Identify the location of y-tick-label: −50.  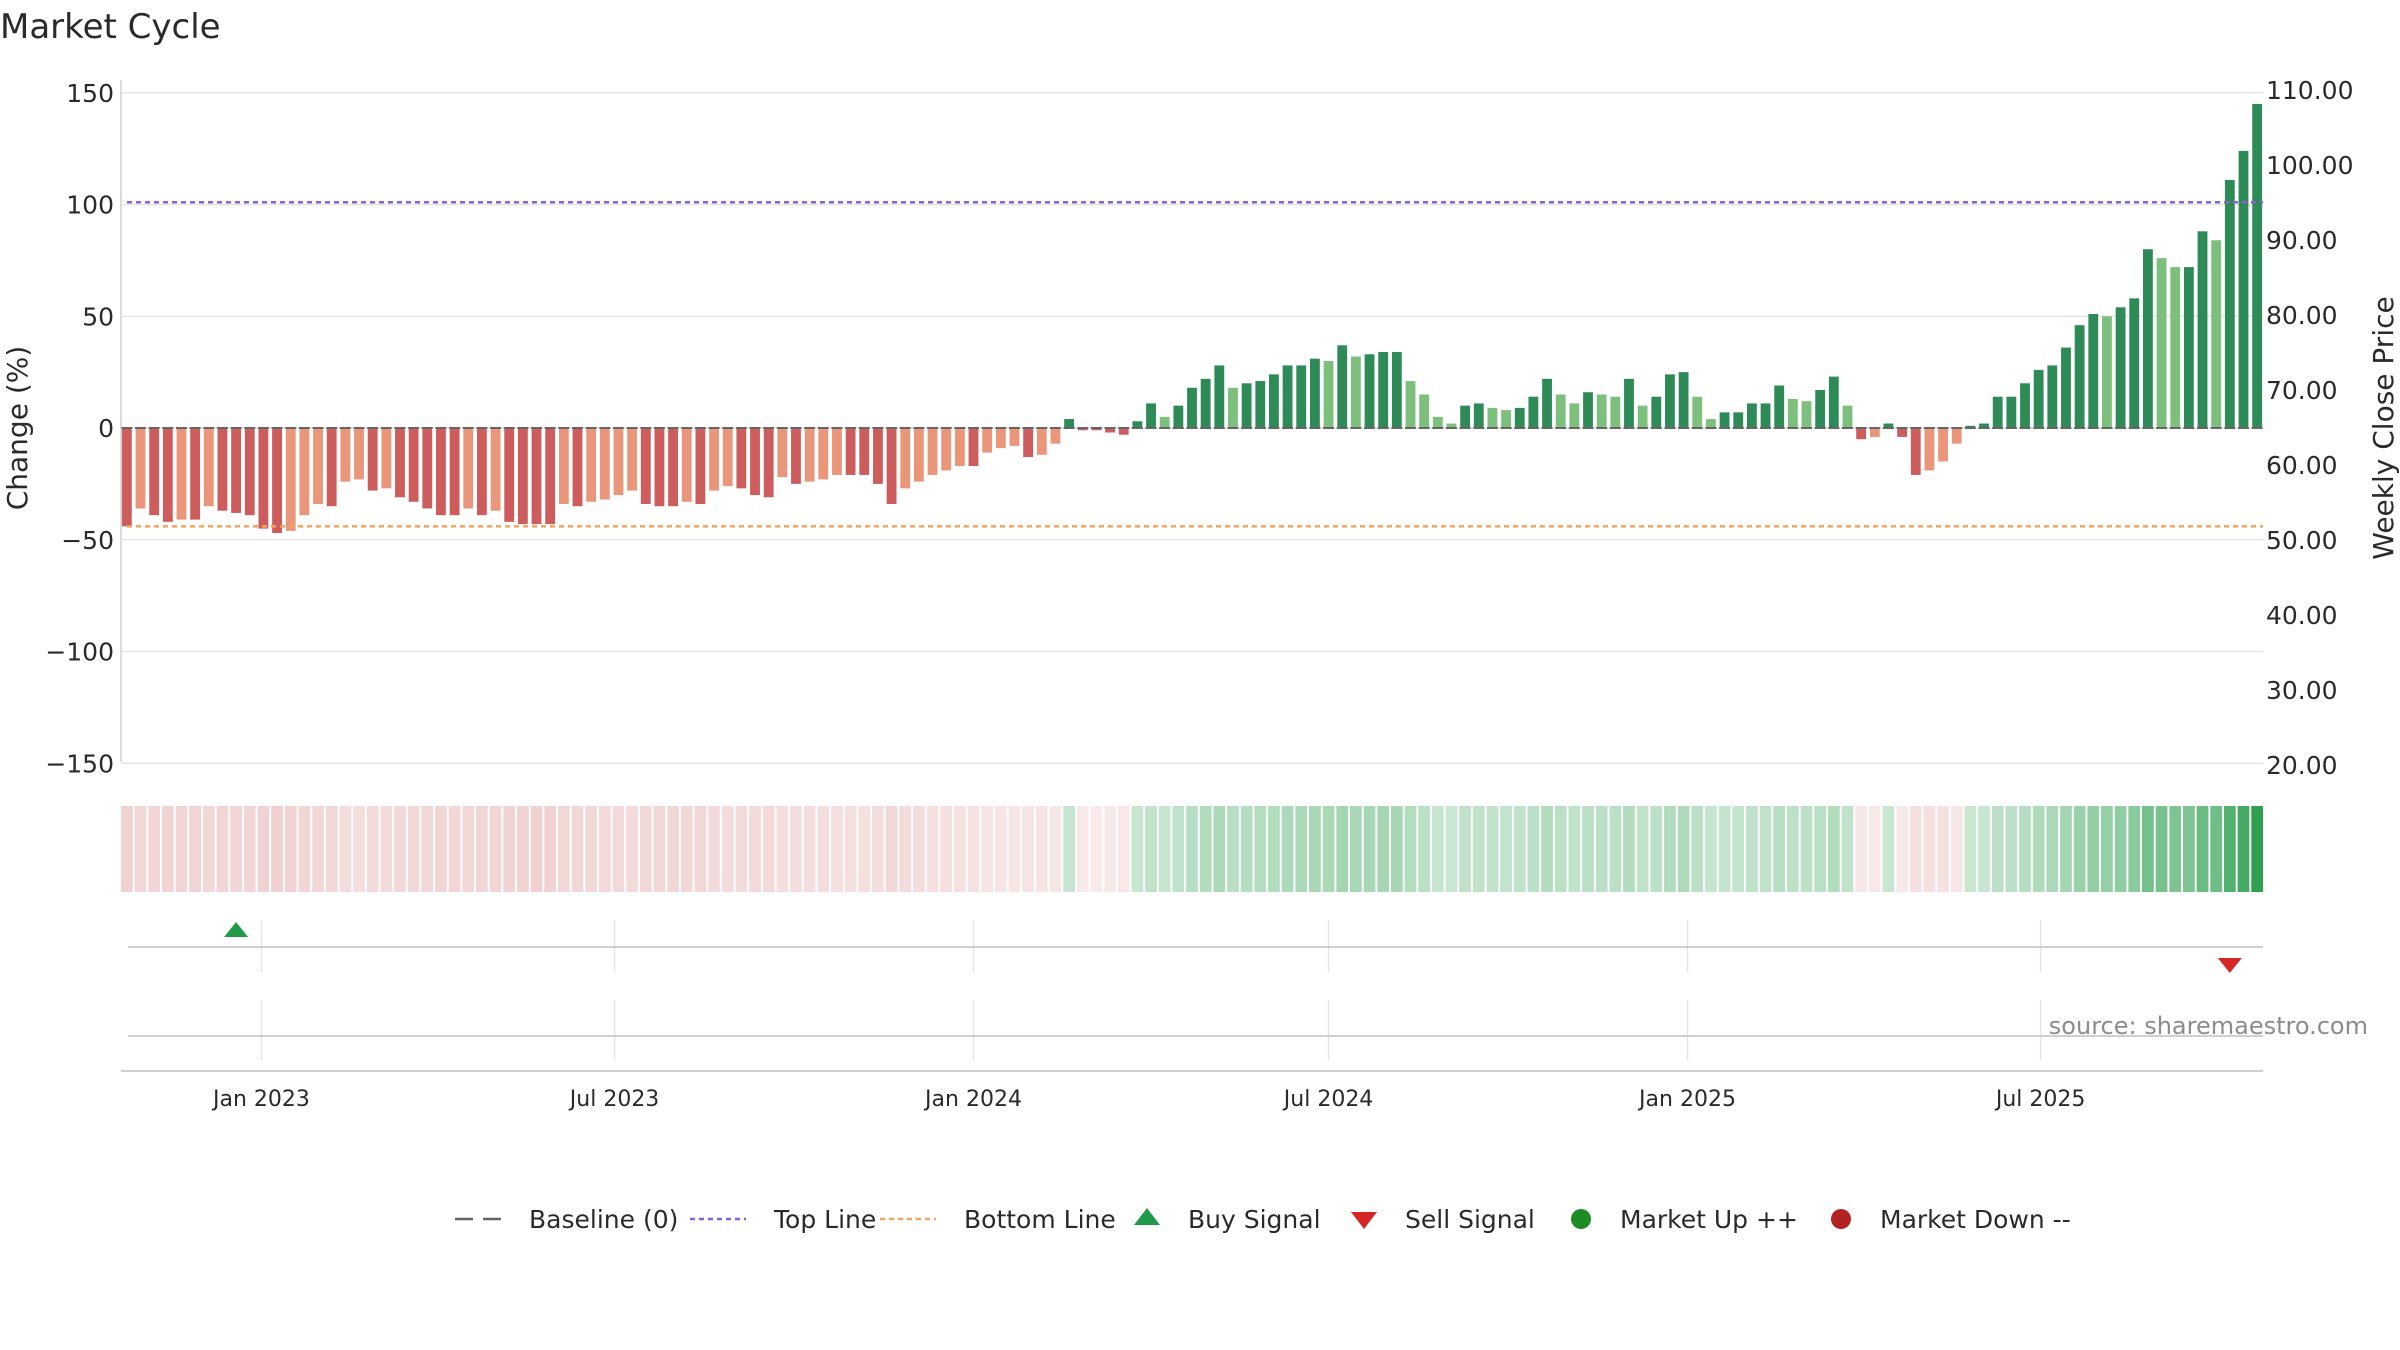
(87, 540).